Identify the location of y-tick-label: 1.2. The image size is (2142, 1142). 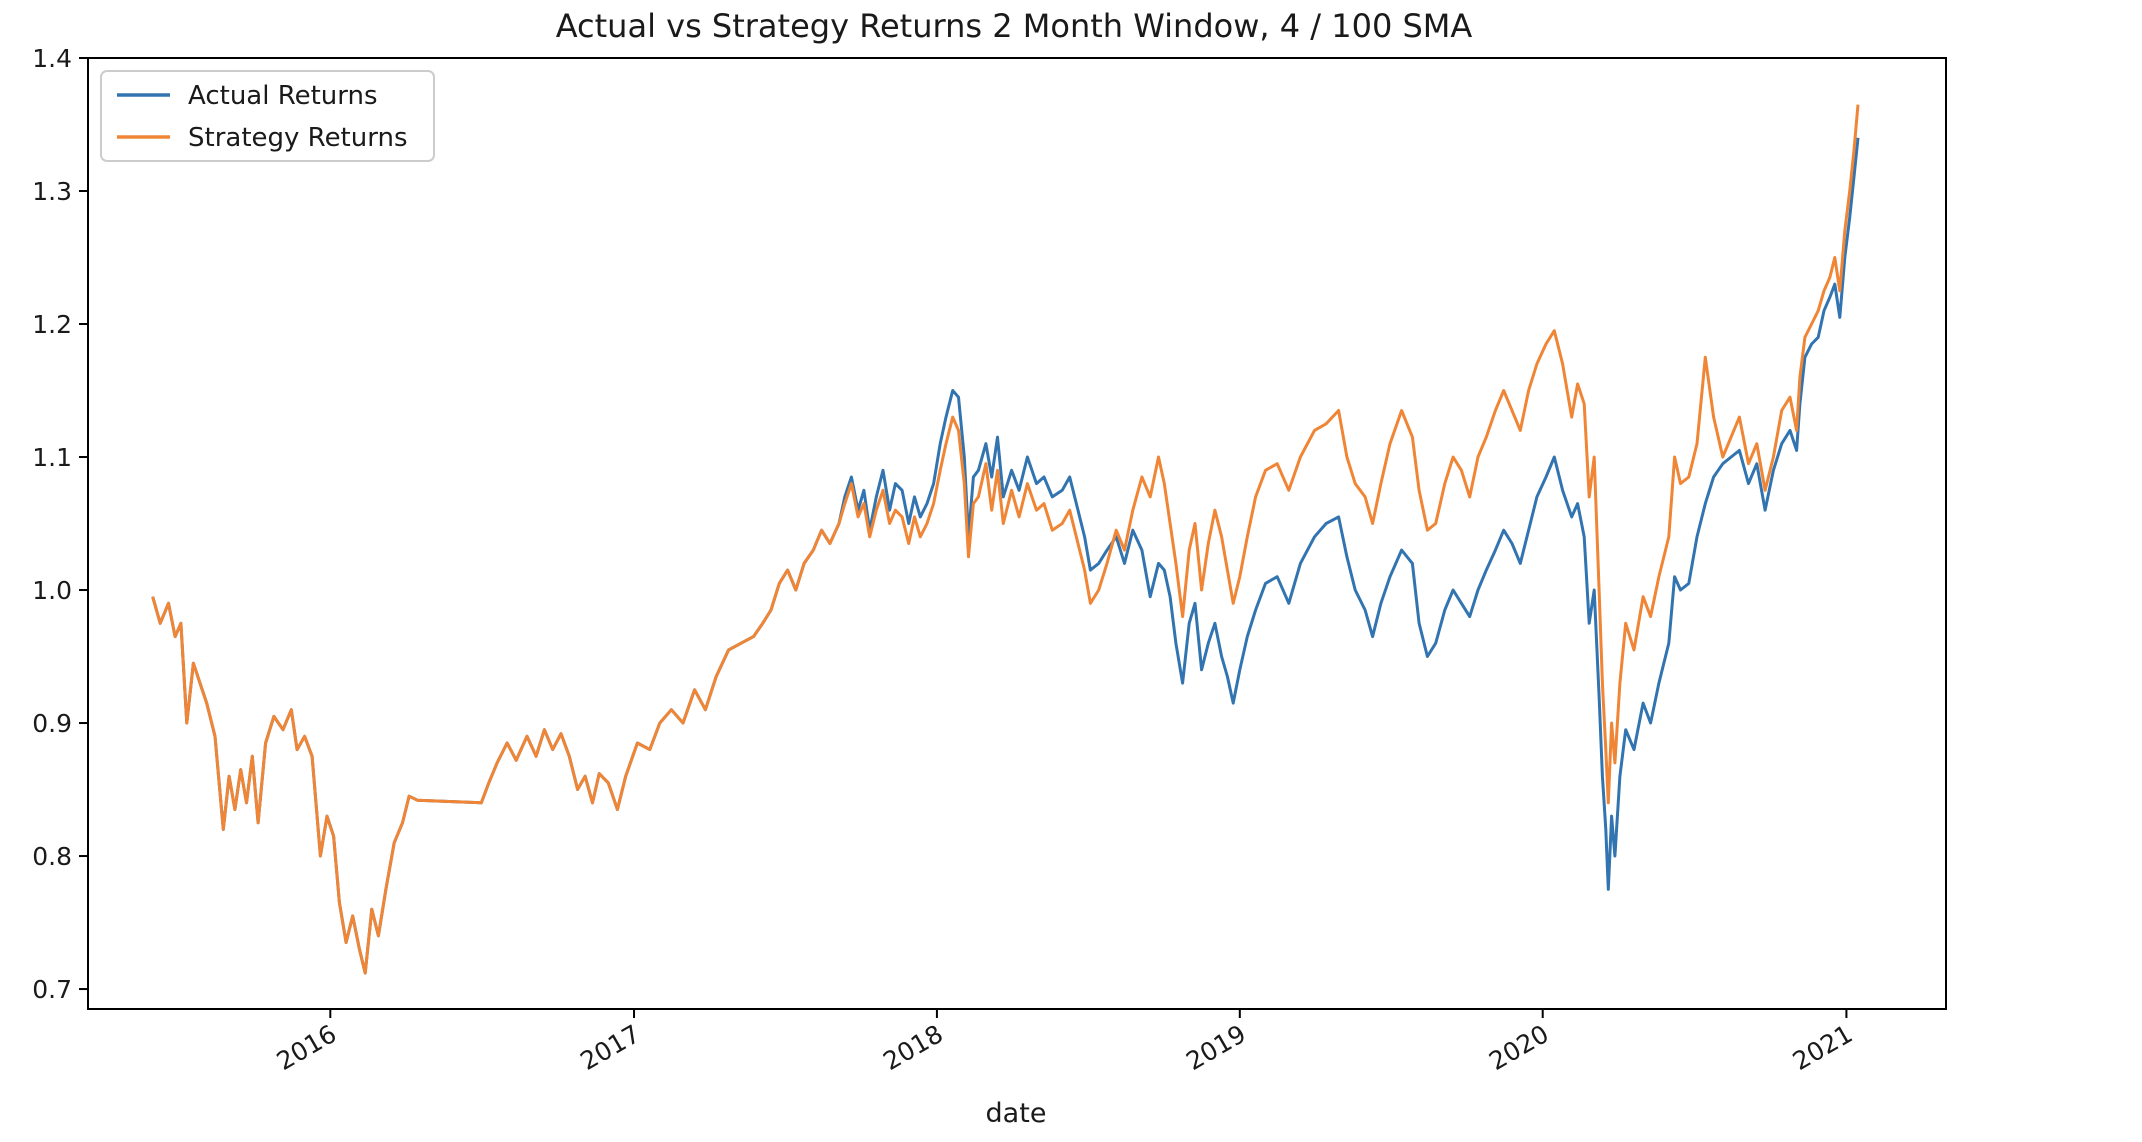
(52, 324).